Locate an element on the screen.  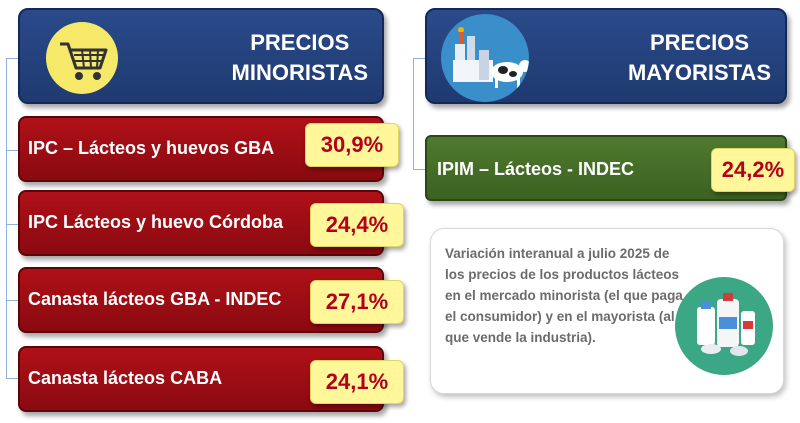
dairy-products-icon is located at coordinates (724, 326).